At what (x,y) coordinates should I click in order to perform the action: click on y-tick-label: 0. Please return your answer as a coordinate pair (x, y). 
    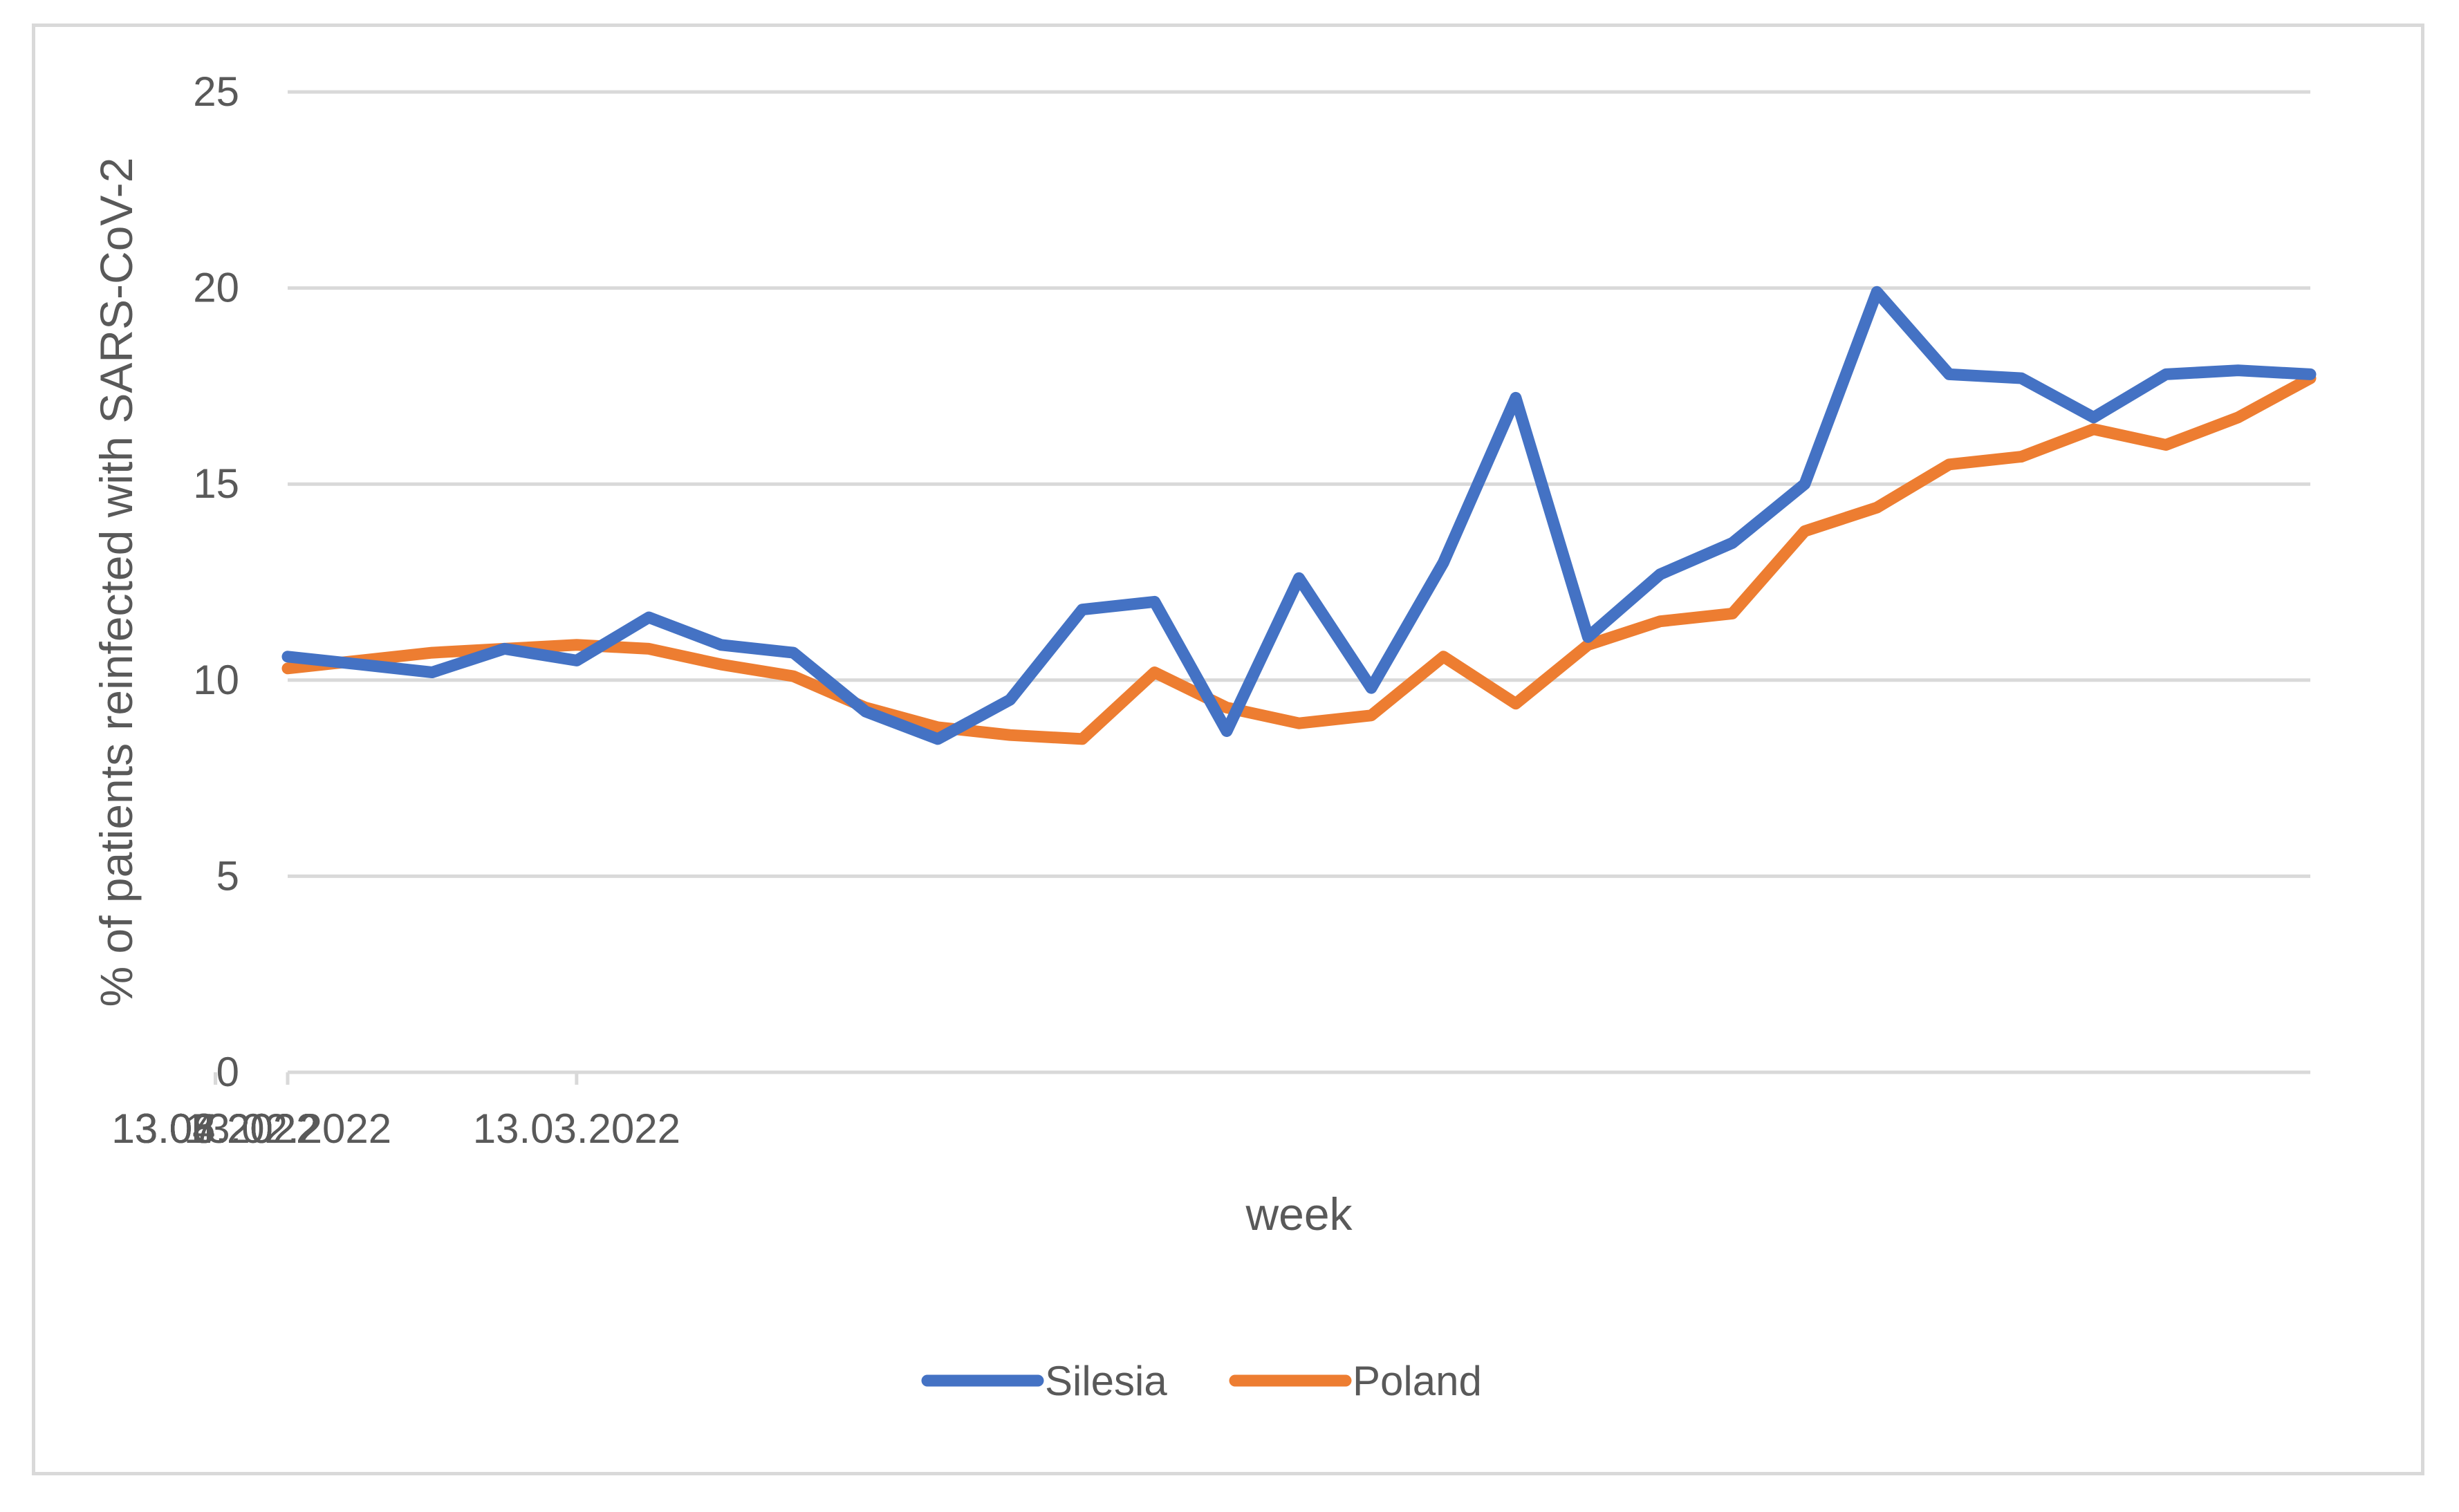
    Looking at the image, I should click on (227, 1072).